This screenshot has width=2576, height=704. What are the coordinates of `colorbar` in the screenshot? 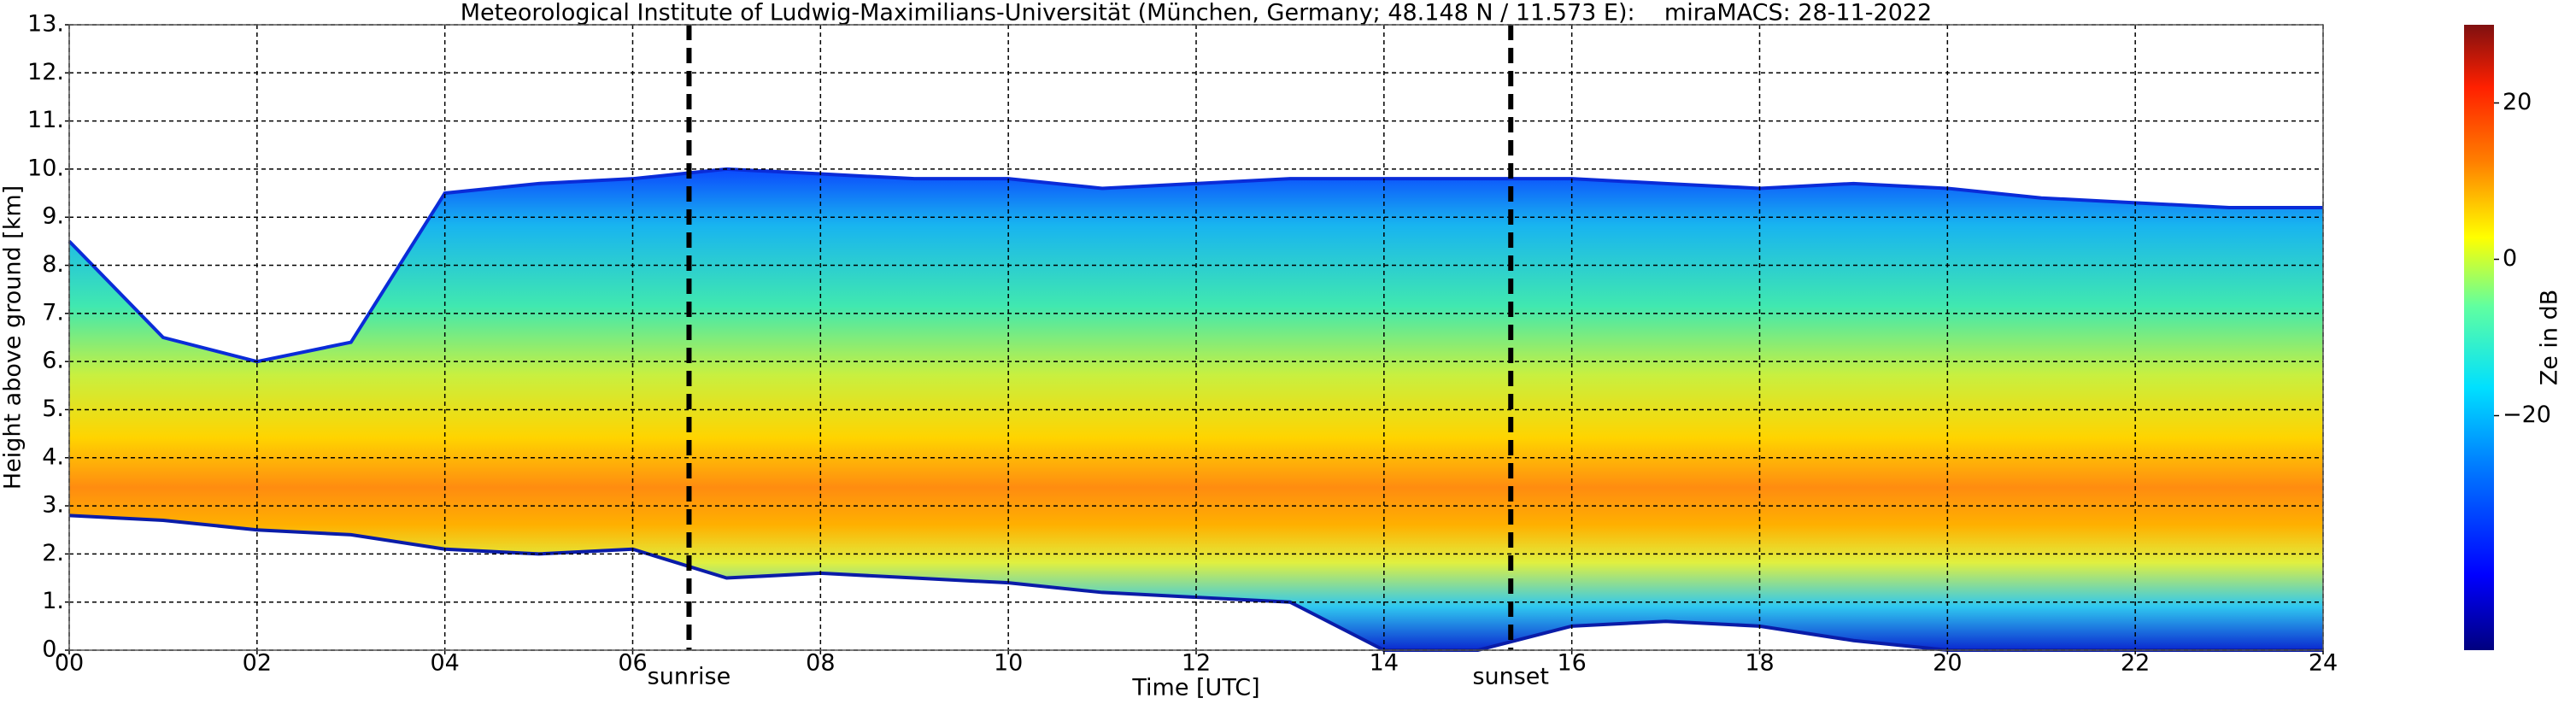 It's located at (2479, 337).